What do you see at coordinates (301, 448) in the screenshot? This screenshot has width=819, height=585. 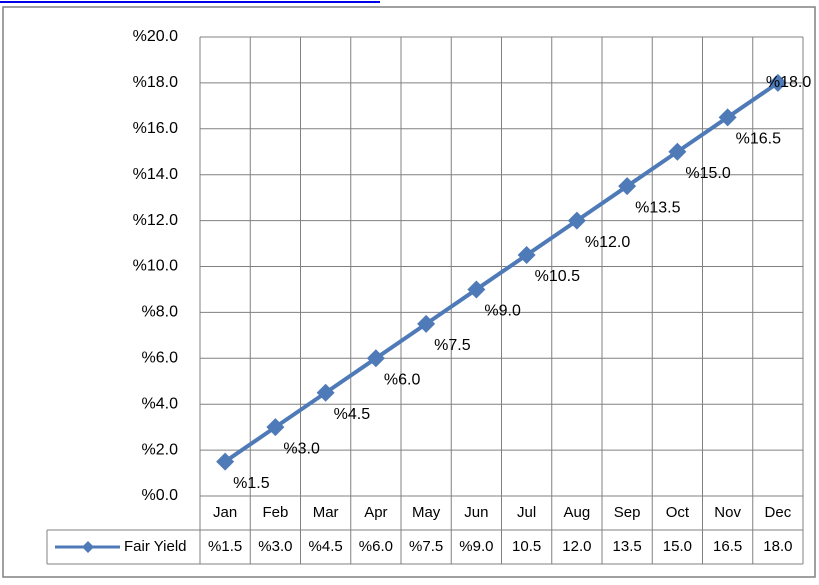 I see `data-label: %3.0` at bounding box center [301, 448].